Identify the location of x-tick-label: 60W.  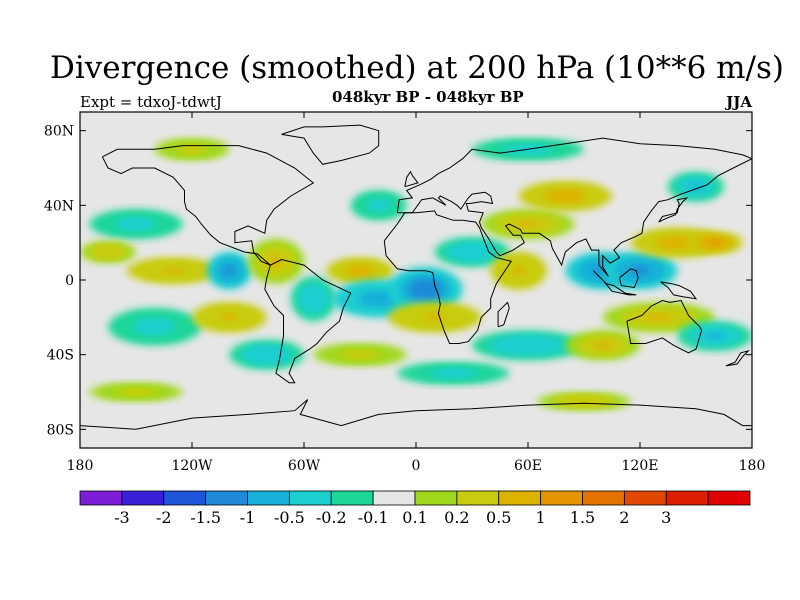
(304, 466).